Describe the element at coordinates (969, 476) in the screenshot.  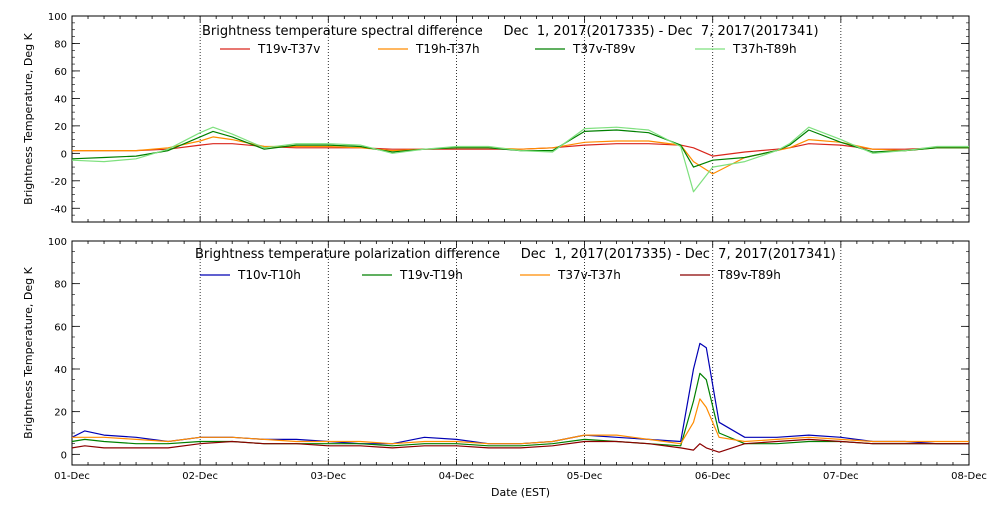
I see `x-tick-label: 08-Dec` at that location.